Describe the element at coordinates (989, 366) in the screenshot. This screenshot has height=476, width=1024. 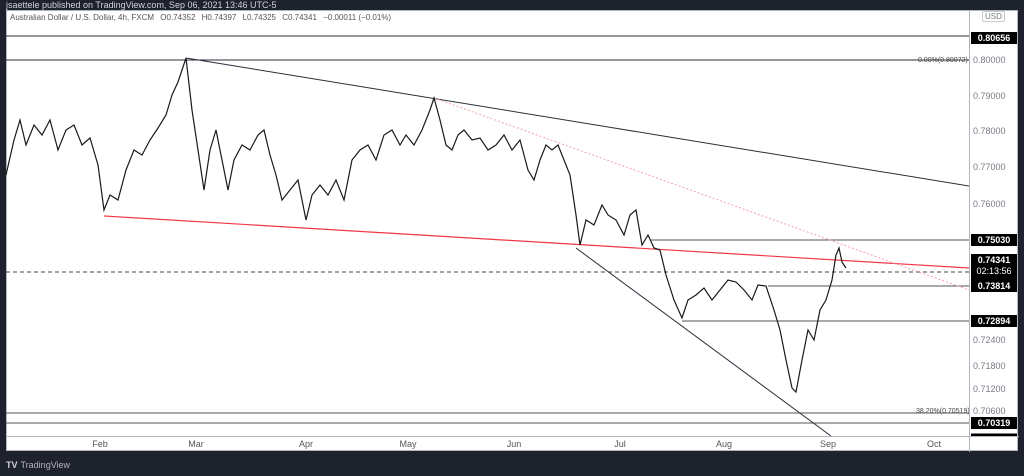
I see `price-tick: 0.71800` at that location.